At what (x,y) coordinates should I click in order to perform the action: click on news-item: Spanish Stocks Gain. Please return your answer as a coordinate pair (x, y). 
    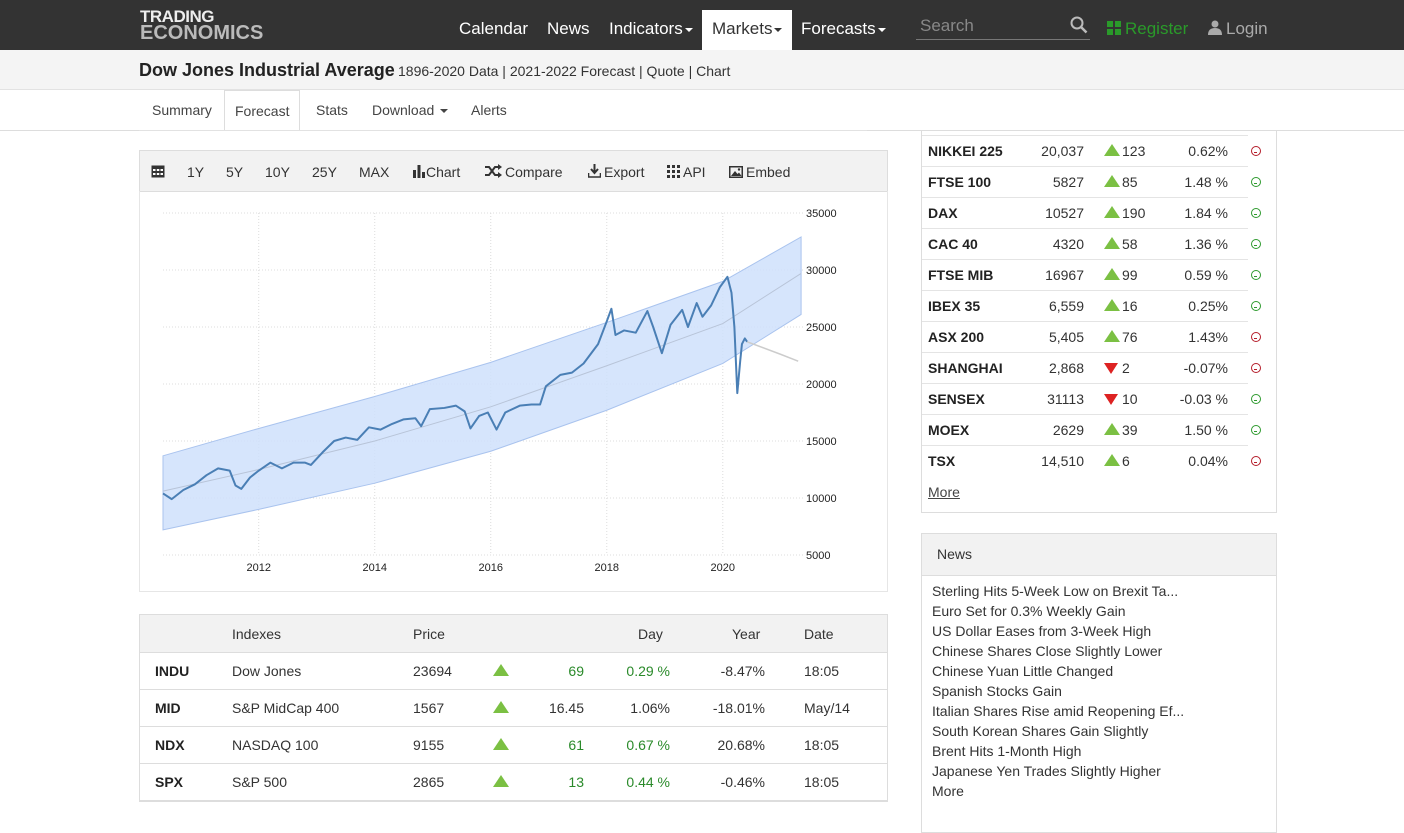
    Looking at the image, I should click on (997, 691).